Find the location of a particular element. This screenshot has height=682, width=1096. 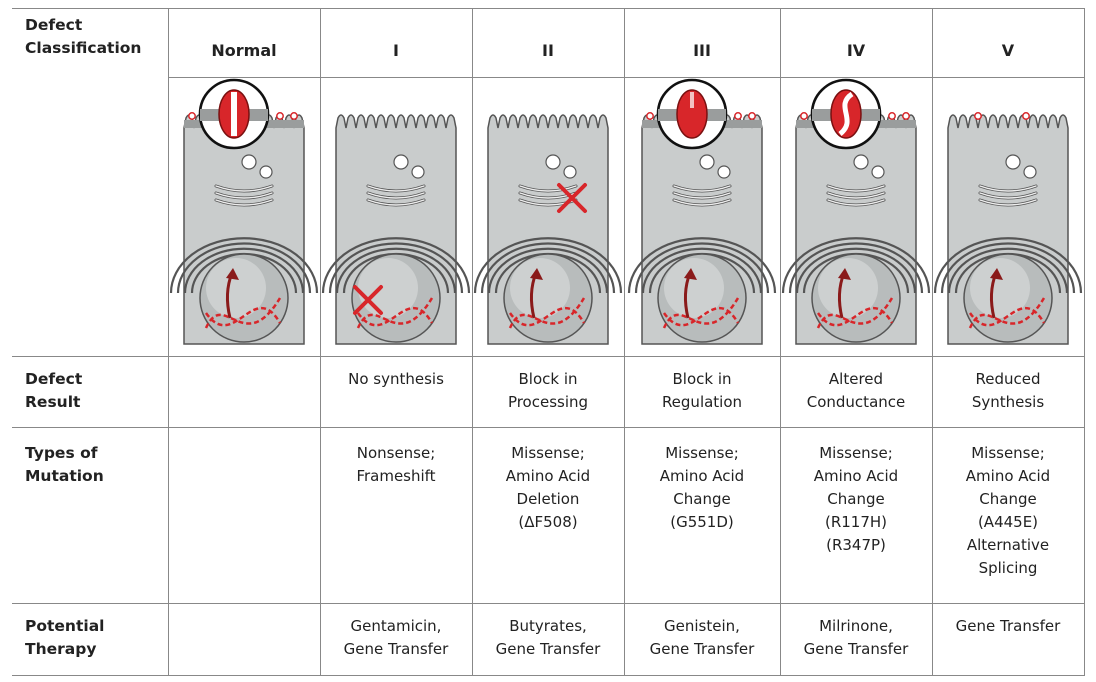

defect-result-class-iv: Altered Conductance is located at coordinates (856, 390).